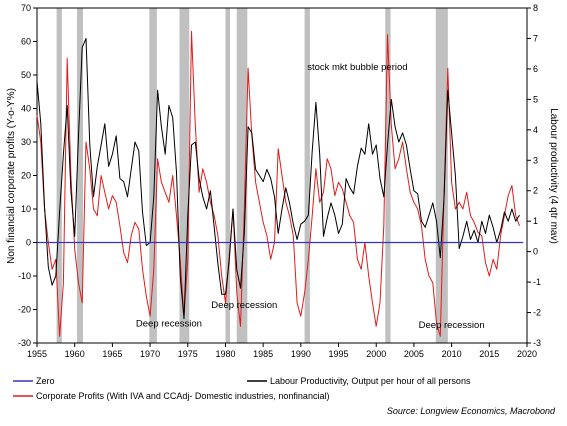 This screenshot has height=426, width=567. I want to click on x-tick-label: 1960, so click(75, 354).